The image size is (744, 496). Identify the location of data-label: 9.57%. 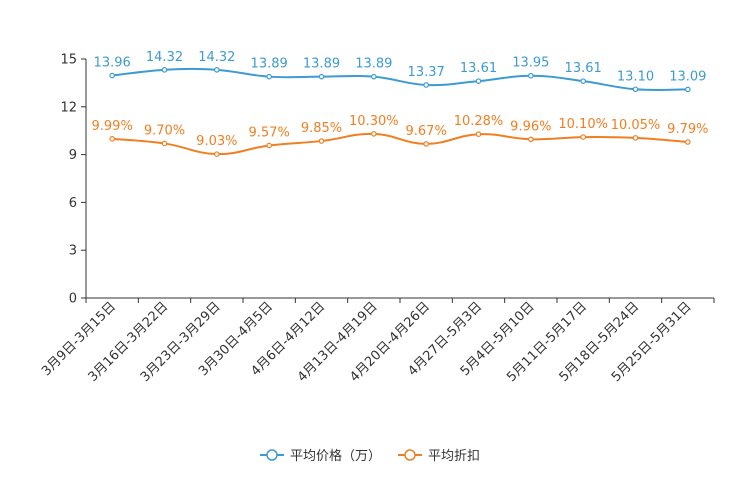
(269, 133).